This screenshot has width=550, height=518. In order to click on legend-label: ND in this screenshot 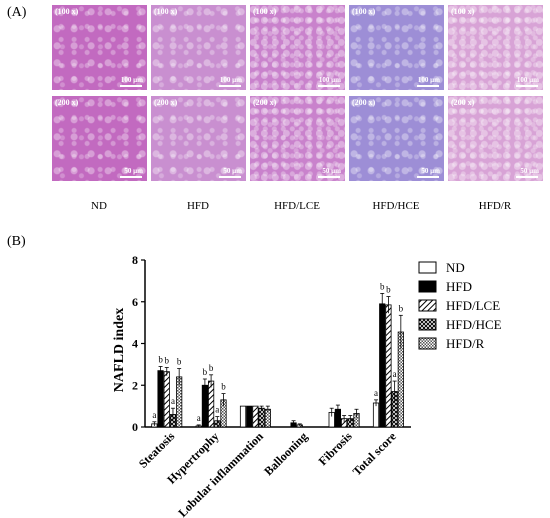, I will do `click(455, 267)`.